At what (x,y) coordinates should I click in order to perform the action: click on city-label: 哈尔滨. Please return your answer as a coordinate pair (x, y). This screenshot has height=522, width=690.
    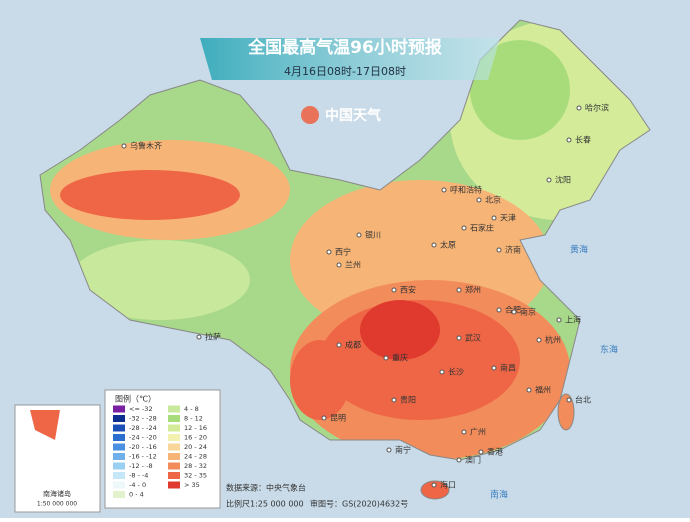
    Looking at the image, I should click on (597, 108).